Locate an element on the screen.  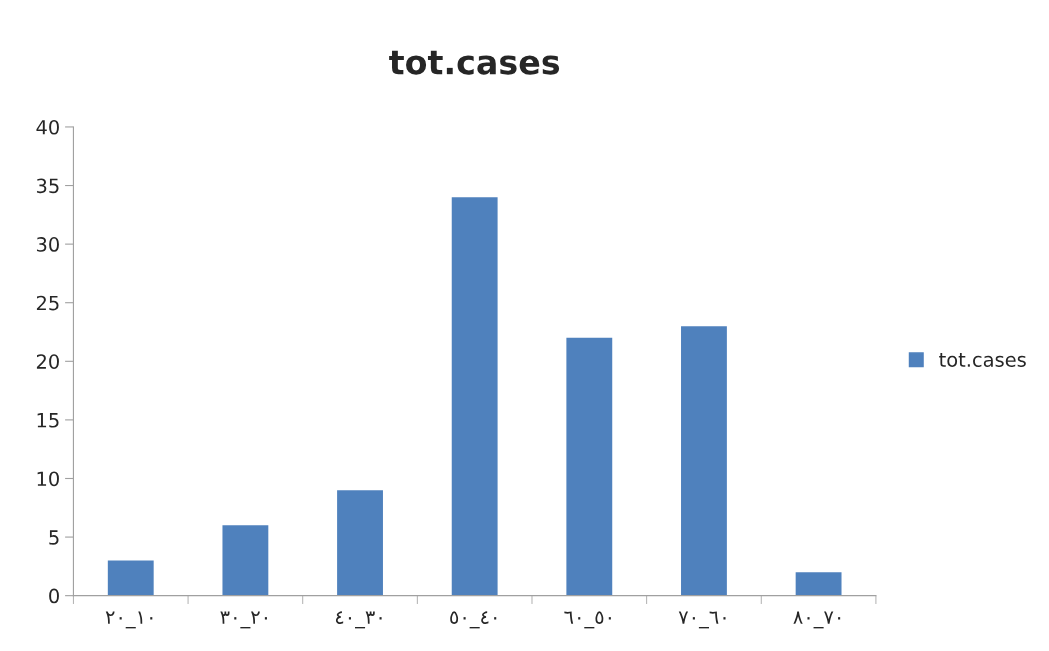
y-tick-label: 5 is located at coordinates (54, 537).